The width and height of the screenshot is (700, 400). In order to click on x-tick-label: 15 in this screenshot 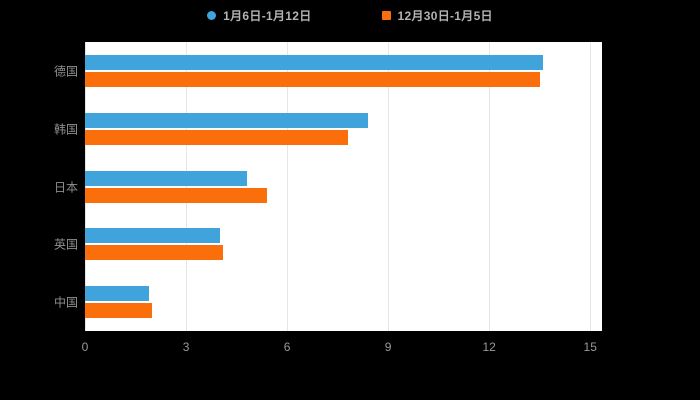, I will do `click(590, 347)`.